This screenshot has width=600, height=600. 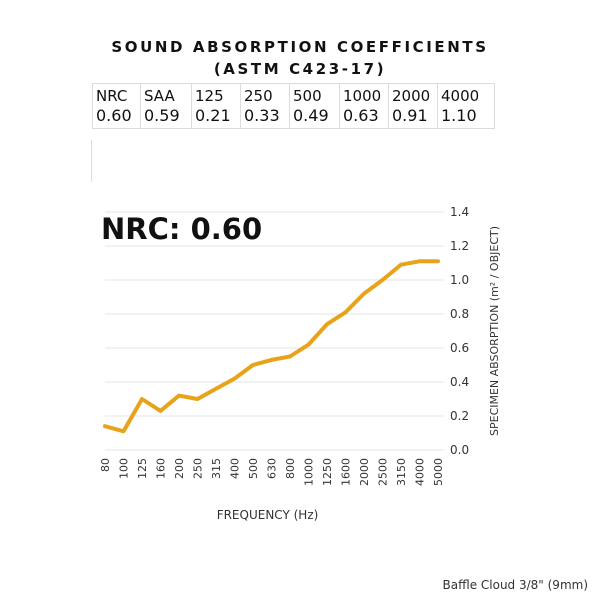 I want to click on value-cell-500: 0.49, so click(x=314, y=118).